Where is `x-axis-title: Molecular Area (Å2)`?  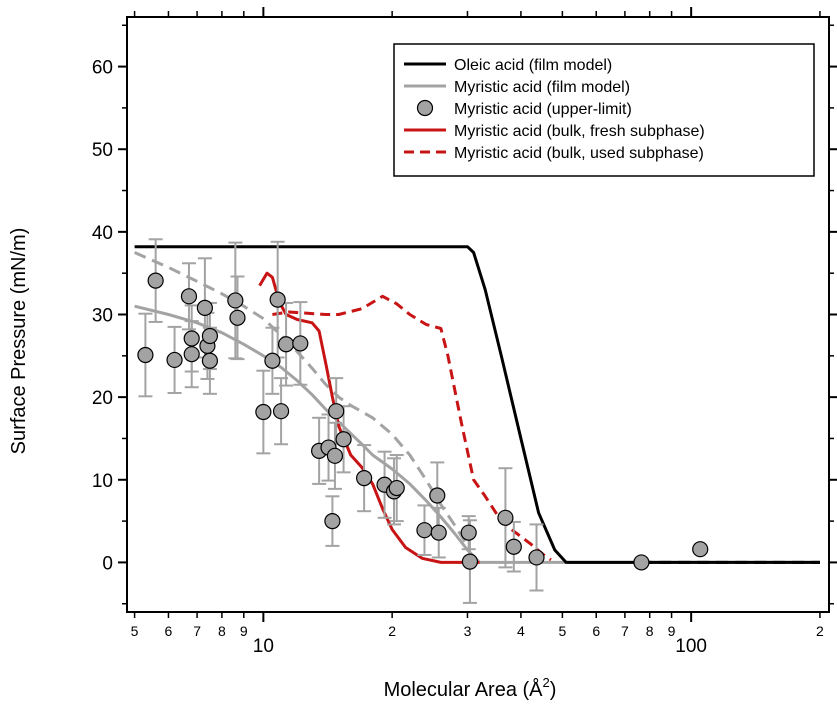
x-axis-title: Molecular Area (Å2) is located at coordinates (470, 688).